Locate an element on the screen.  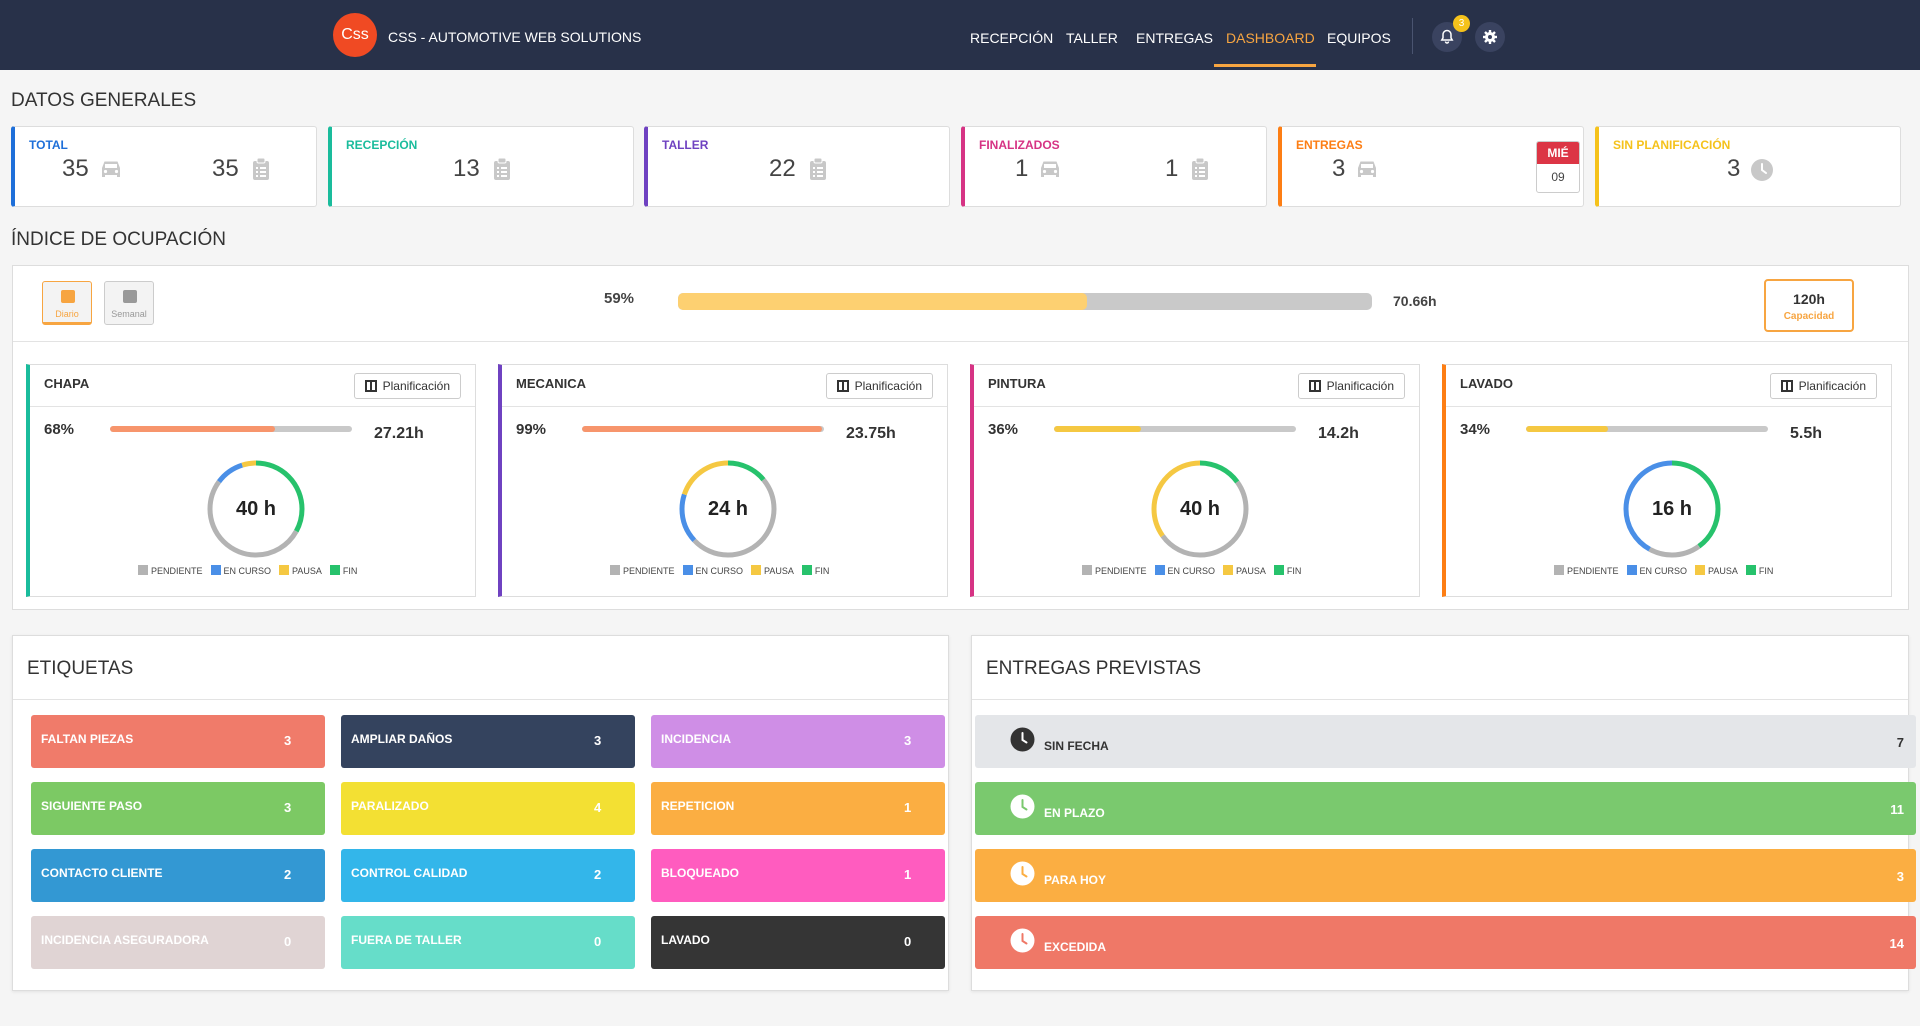
label-tag-name: BLOQUEADO is located at coordinates (700, 873).